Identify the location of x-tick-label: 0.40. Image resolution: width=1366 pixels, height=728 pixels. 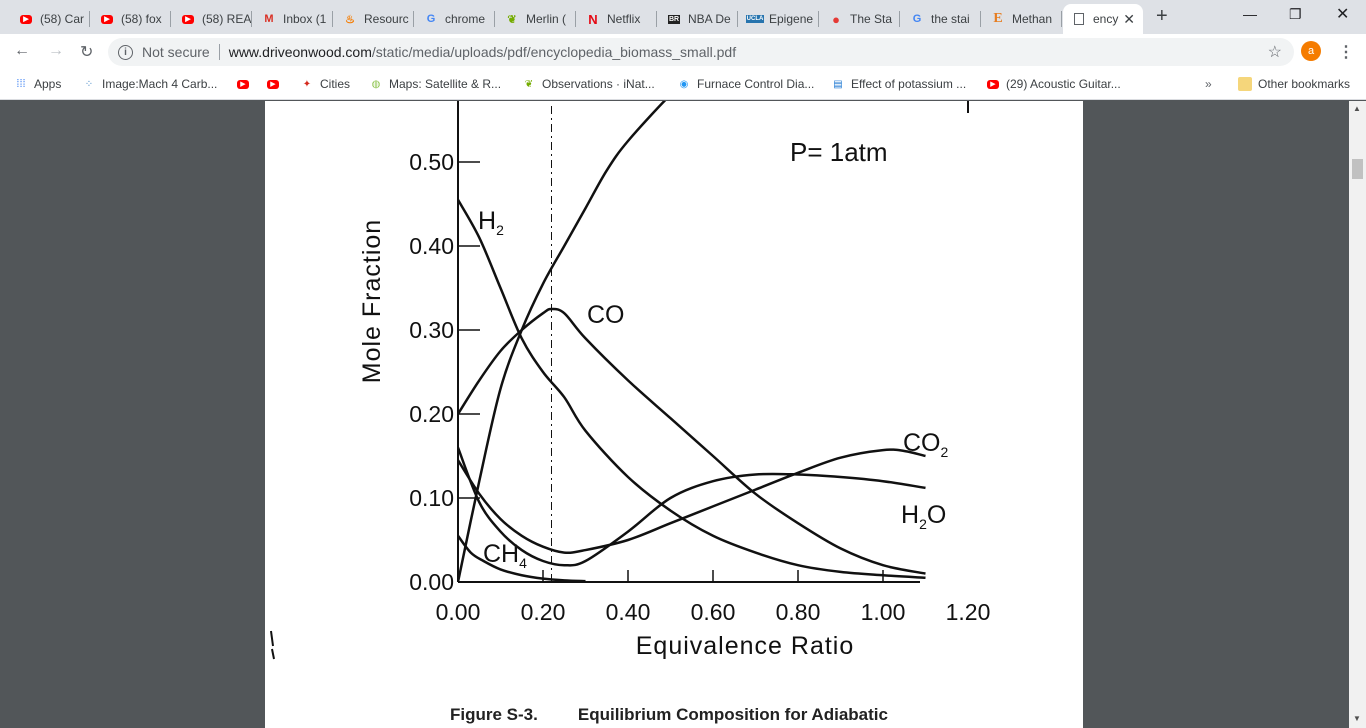
(628, 612).